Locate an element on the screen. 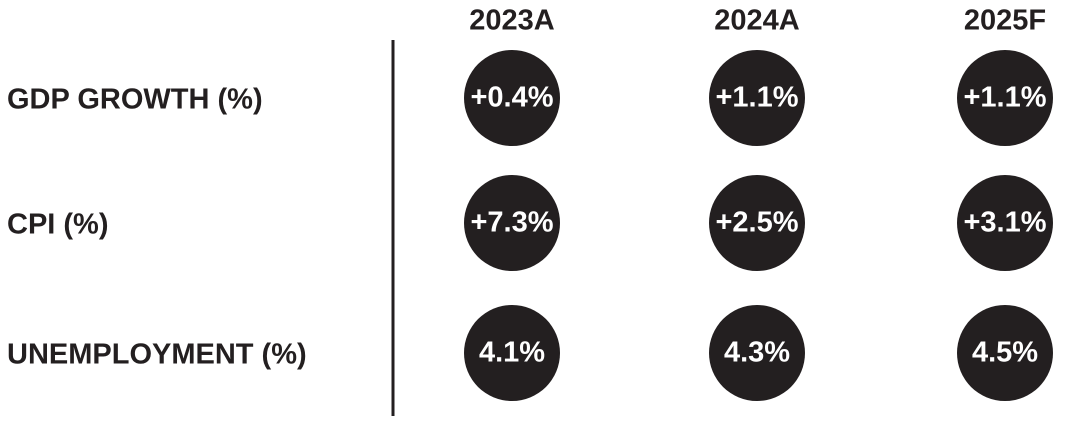  row-label: UNEMPLOYMENT (%) is located at coordinates (157, 355).